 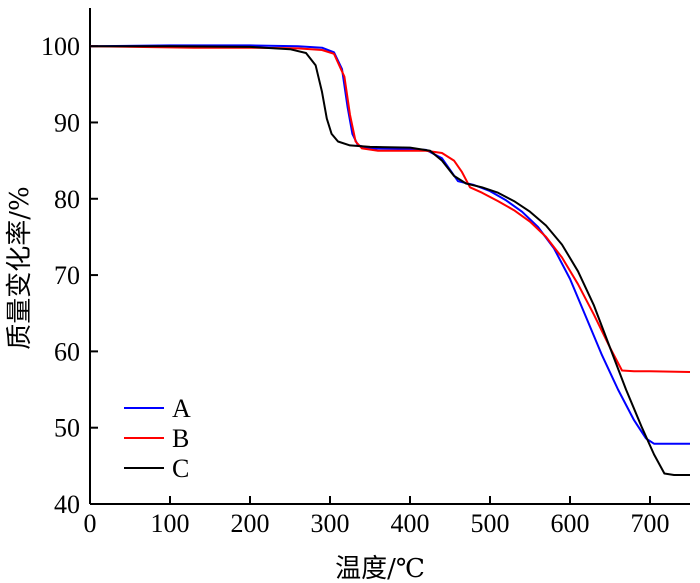 What do you see at coordinates (170, 523) in the screenshot?
I see `x-tick-label: 100` at bounding box center [170, 523].